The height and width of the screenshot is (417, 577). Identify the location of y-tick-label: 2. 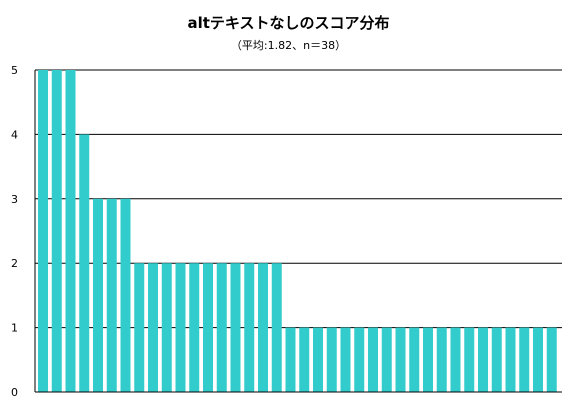
(14, 263).